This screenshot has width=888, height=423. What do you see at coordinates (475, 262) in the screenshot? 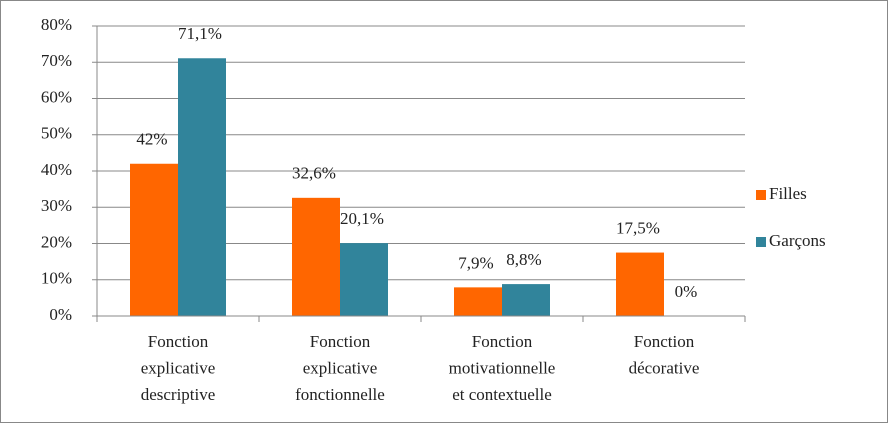
I see `data-label: 7,9%` at bounding box center [475, 262].